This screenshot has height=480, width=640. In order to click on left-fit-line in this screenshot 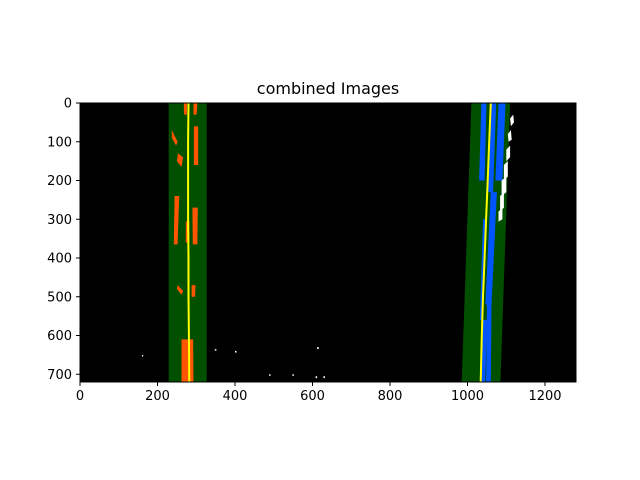, I will do `click(189, 242)`.